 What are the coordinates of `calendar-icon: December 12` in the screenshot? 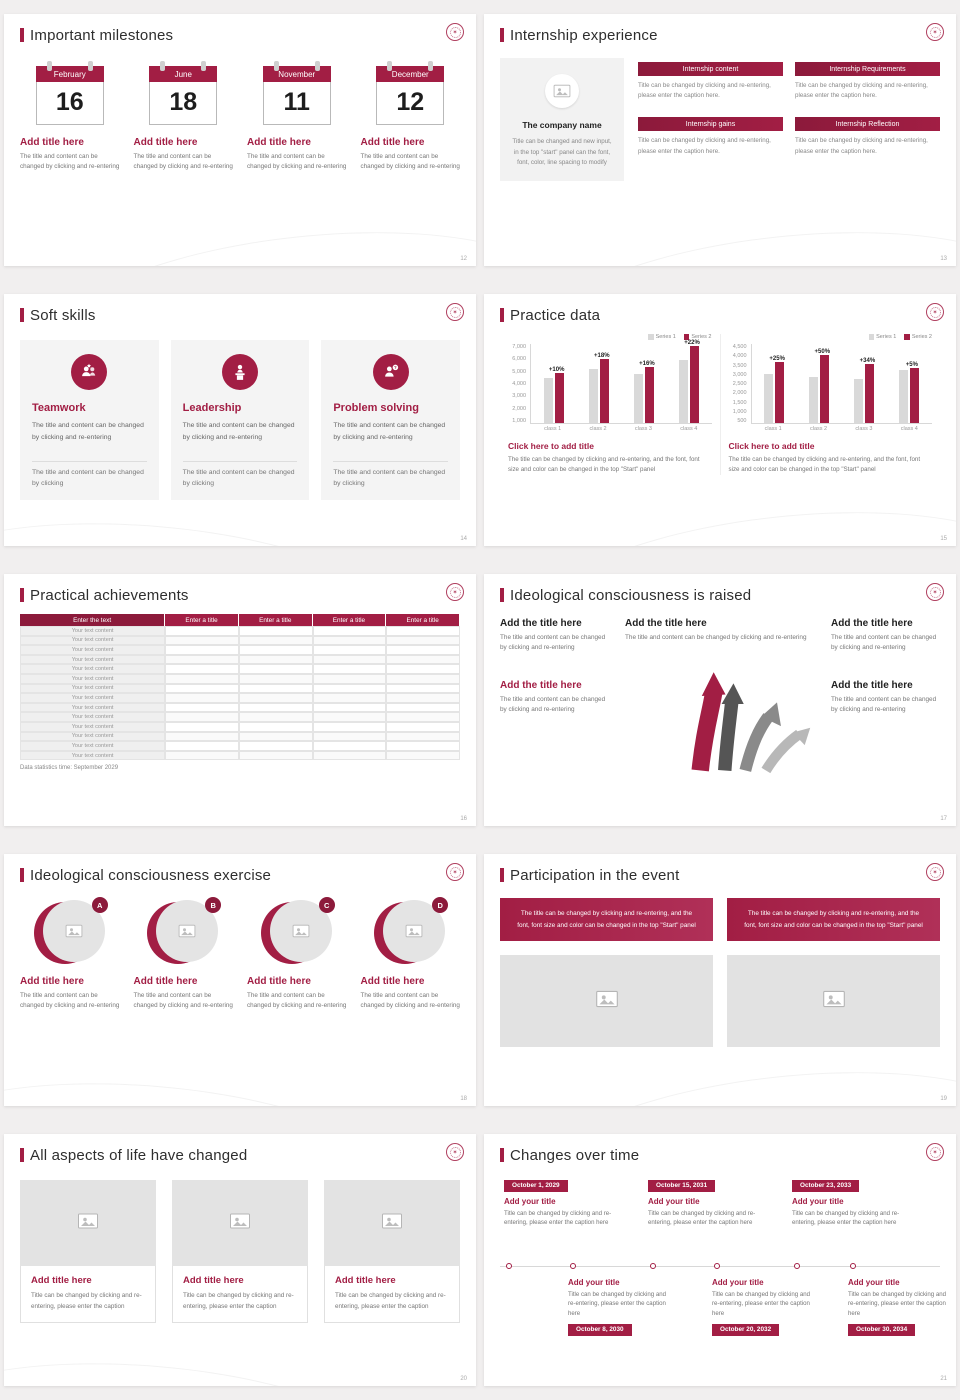 It's located at (410, 93).